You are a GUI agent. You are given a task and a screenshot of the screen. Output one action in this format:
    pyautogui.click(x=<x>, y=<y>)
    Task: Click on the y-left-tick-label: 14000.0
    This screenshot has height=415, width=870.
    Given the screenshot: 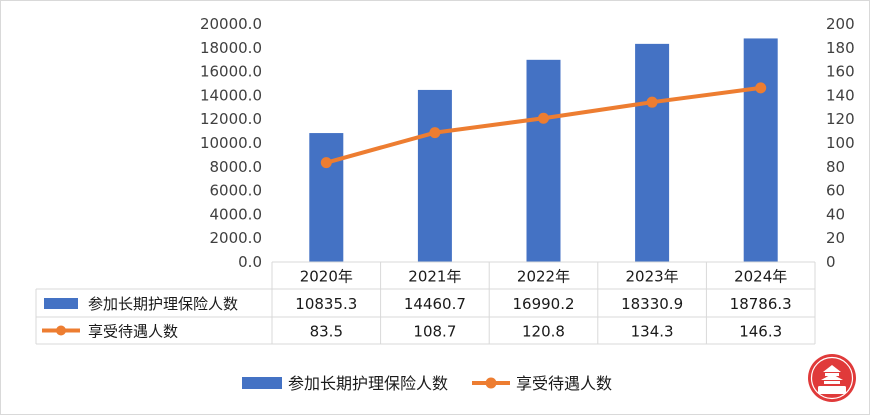 What is the action you would take?
    pyautogui.click(x=231, y=95)
    